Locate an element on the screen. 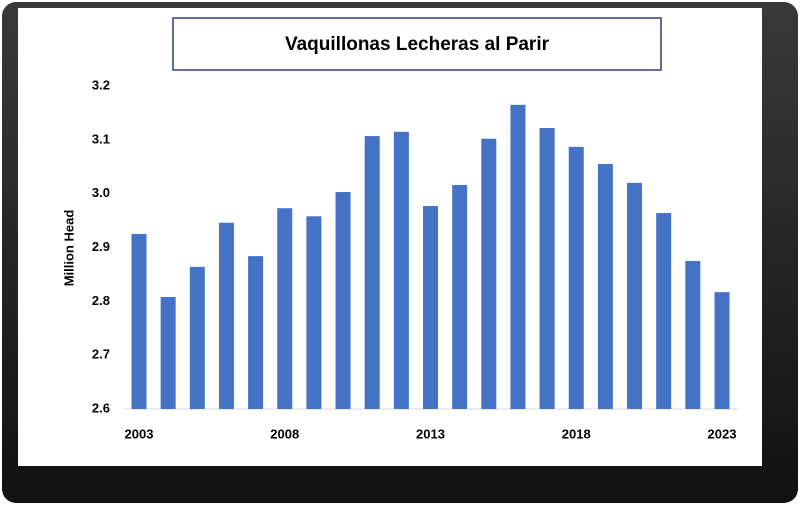 The height and width of the screenshot is (505, 800). y-axis-label: Million Head is located at coordinates (68, 248).